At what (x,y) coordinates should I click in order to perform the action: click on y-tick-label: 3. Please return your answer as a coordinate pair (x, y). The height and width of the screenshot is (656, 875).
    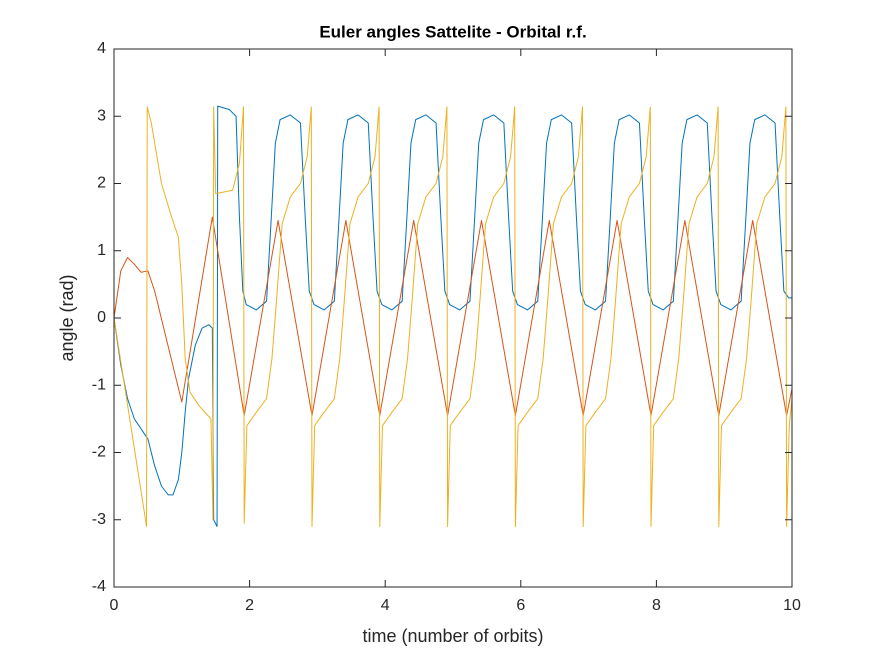
    Looking at the image, I should click on (101, 115).